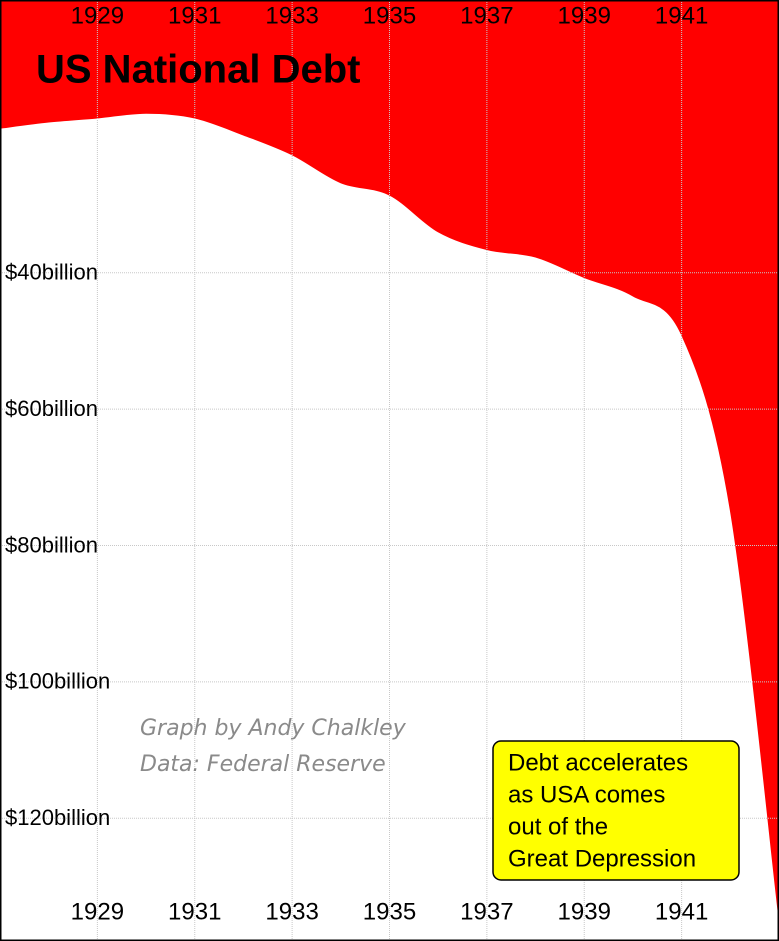 This screenshot has height=941, width=779. What do you see at coordinates (586, 794) in the screenshot?
I see `annotation-text: as USA comes` at bounding box center [586, 794].